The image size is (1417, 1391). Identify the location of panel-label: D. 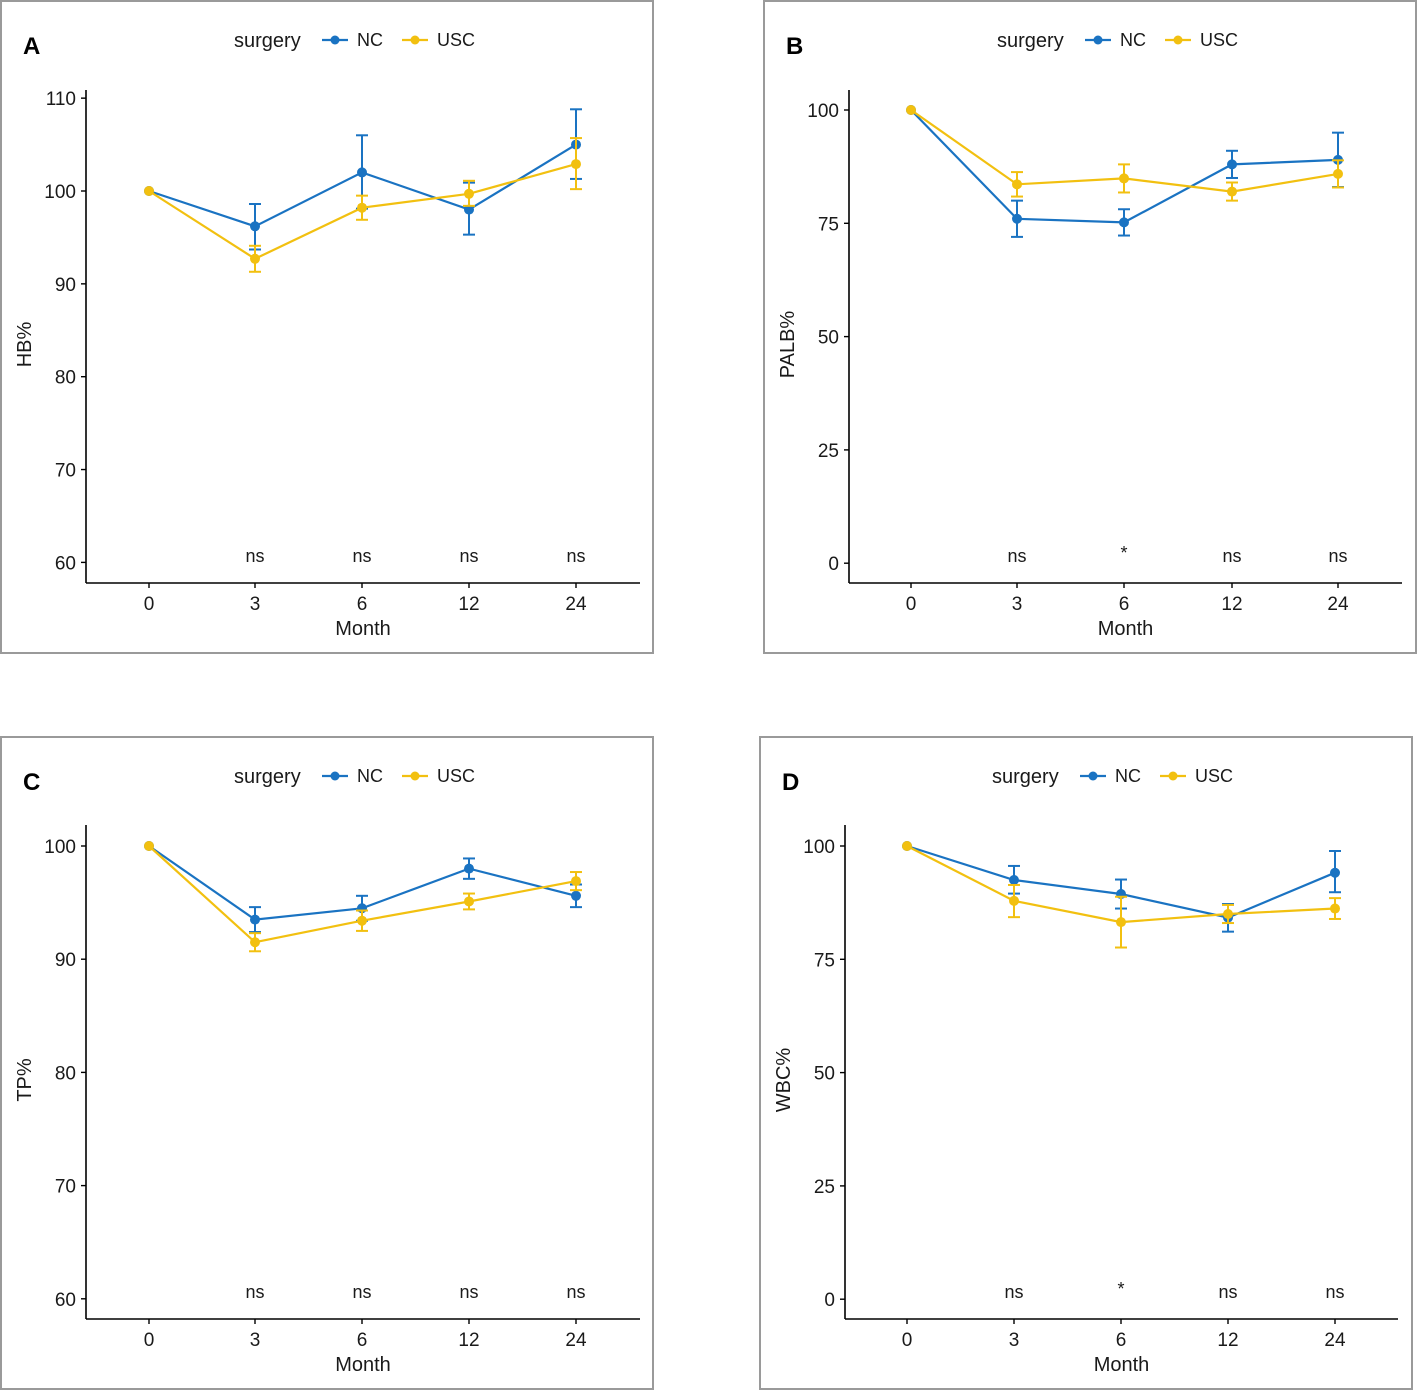
(790, 782).